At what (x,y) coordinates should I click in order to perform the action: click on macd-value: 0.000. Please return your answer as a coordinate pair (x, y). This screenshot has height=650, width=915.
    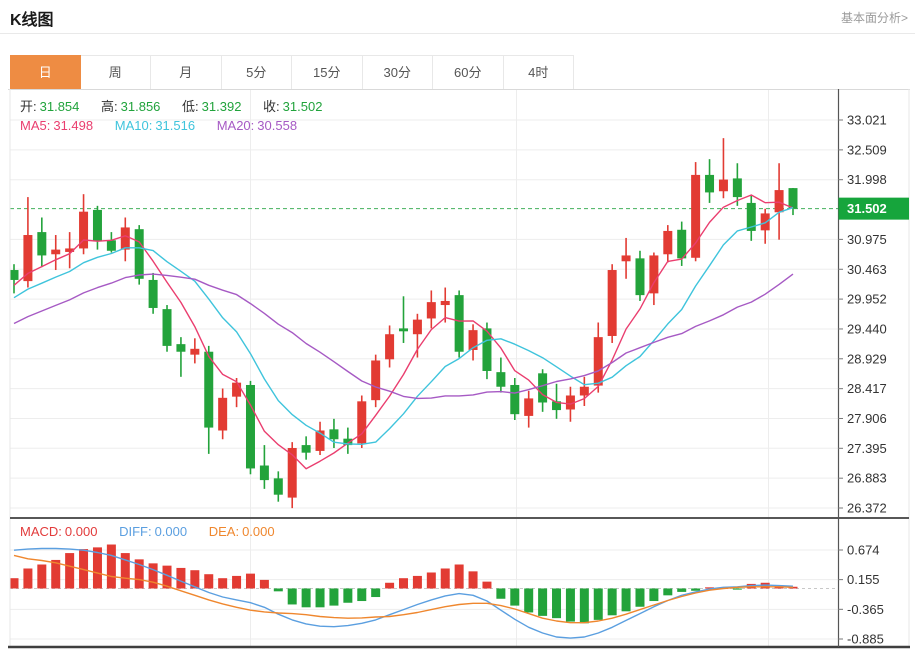
    Looking at the image, I should click on (81, 531).